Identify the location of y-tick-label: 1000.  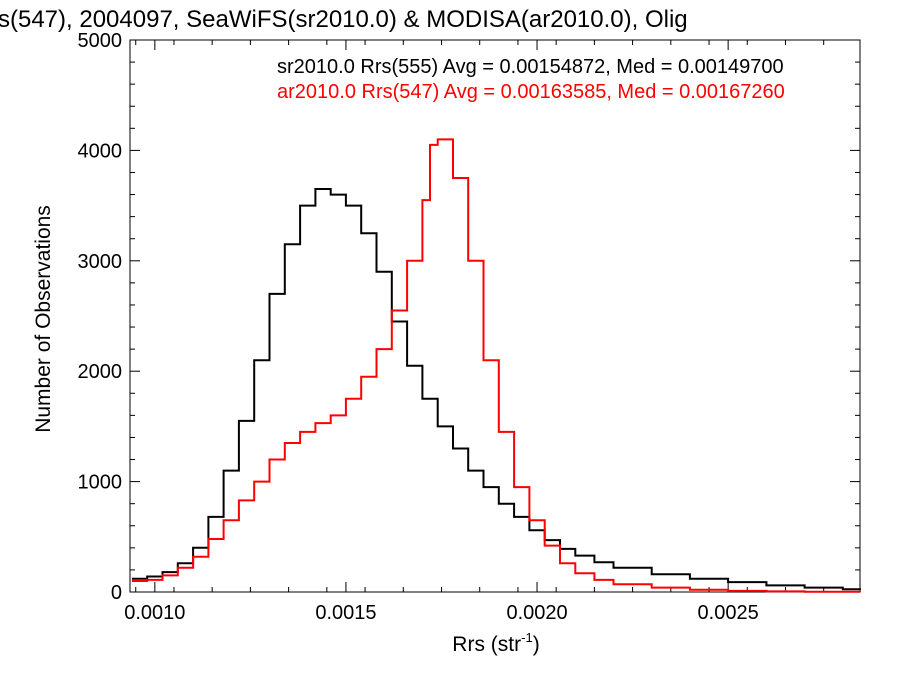
(100, 483).